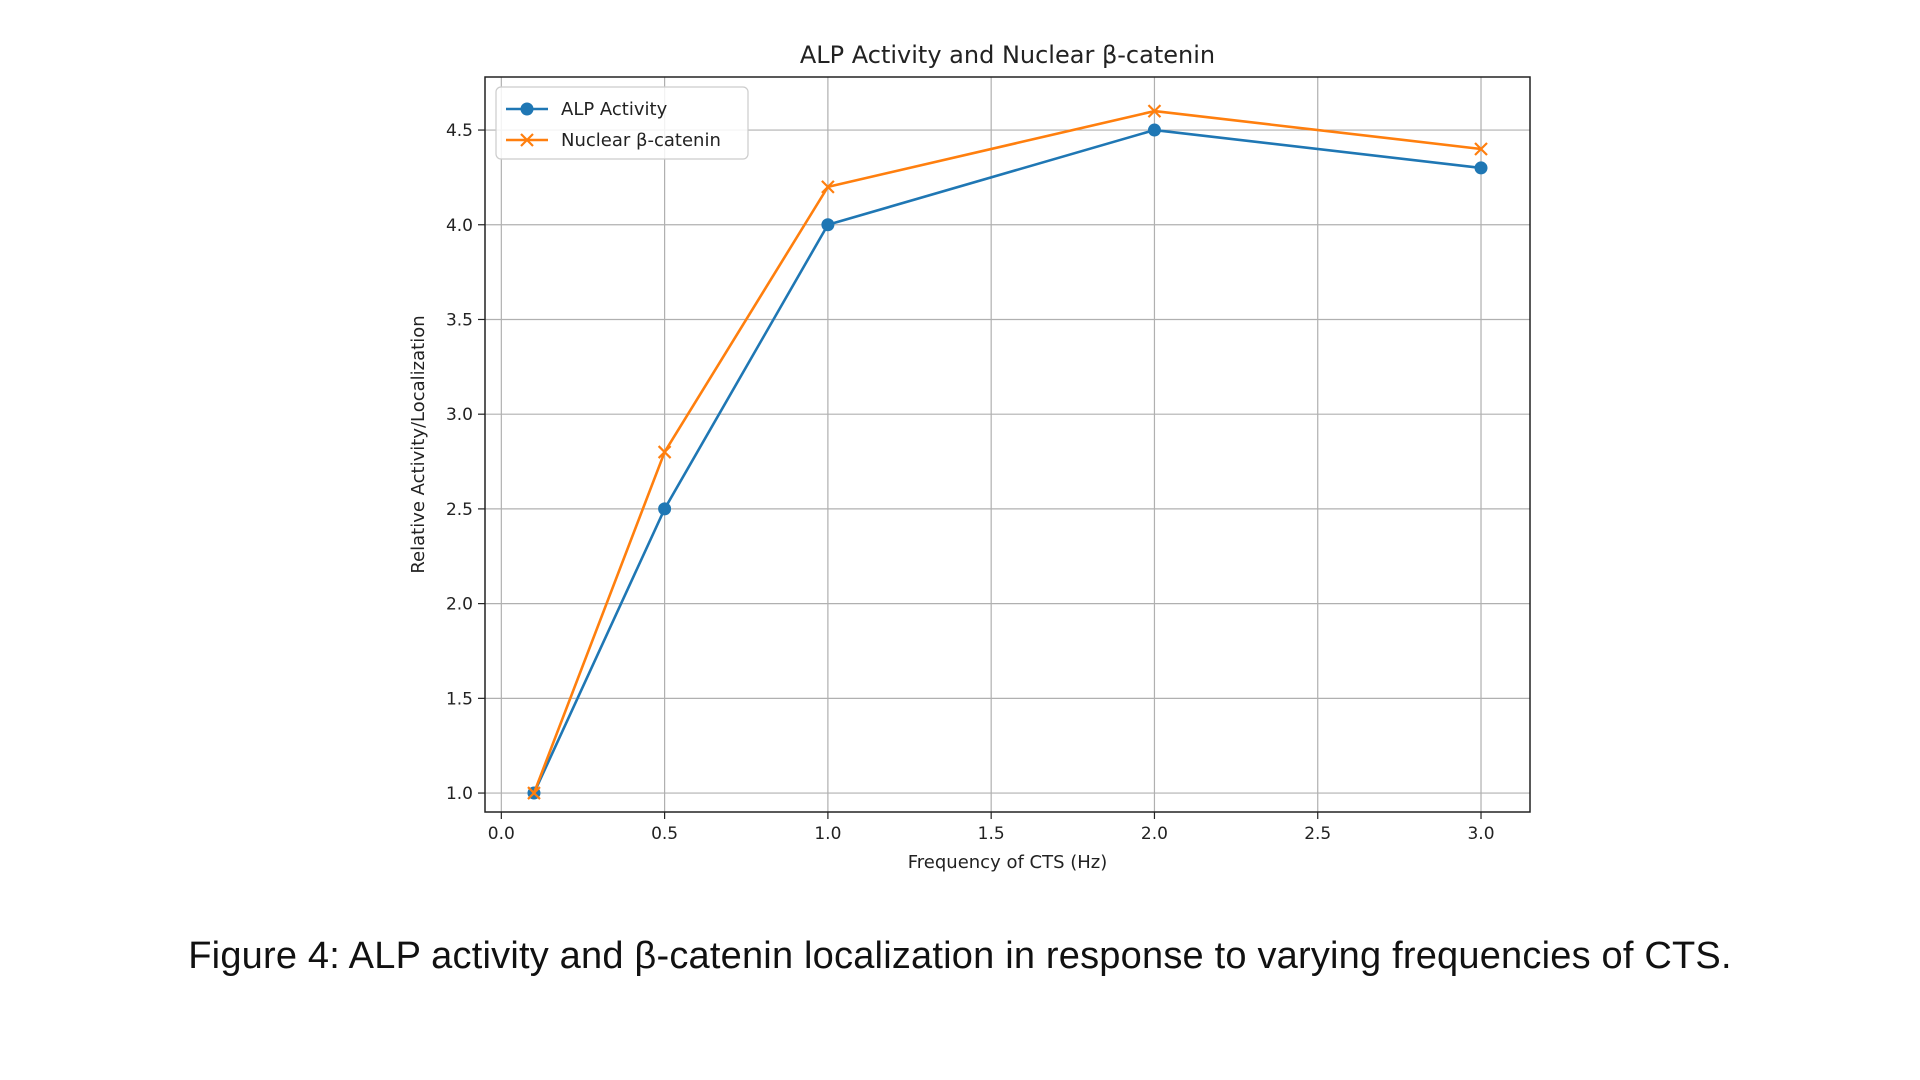 The image size is (1920, 1080). Describe the element at coordinates (641, 140) in the screenshot. I see `legend-label: Nuclear β-catenin` at that location.